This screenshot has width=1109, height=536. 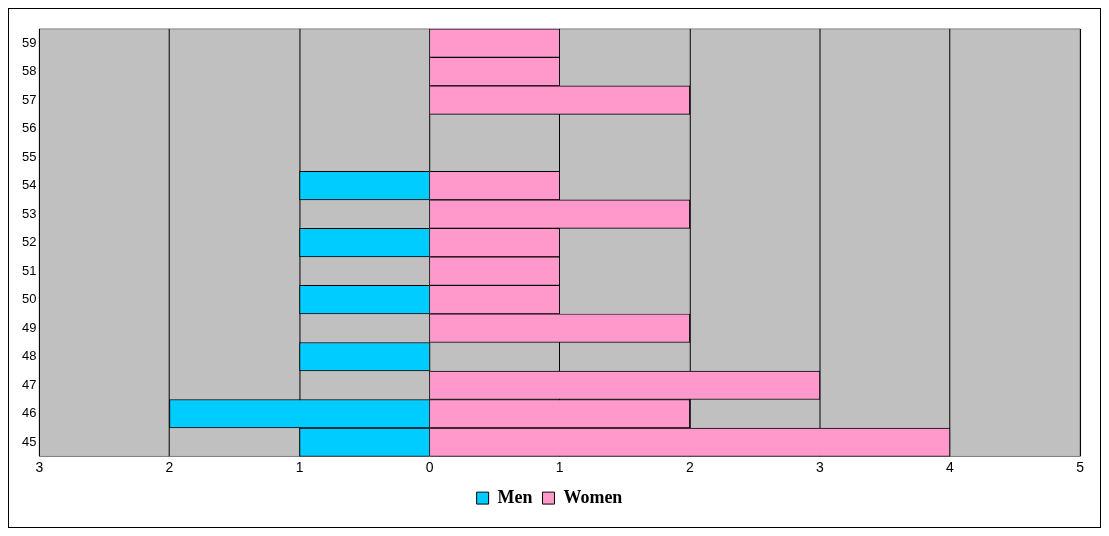 What do you see at coordinates (950, 466) in the screenshot?
I see `x-tick-label: 4` at bounding box center [950, 466].